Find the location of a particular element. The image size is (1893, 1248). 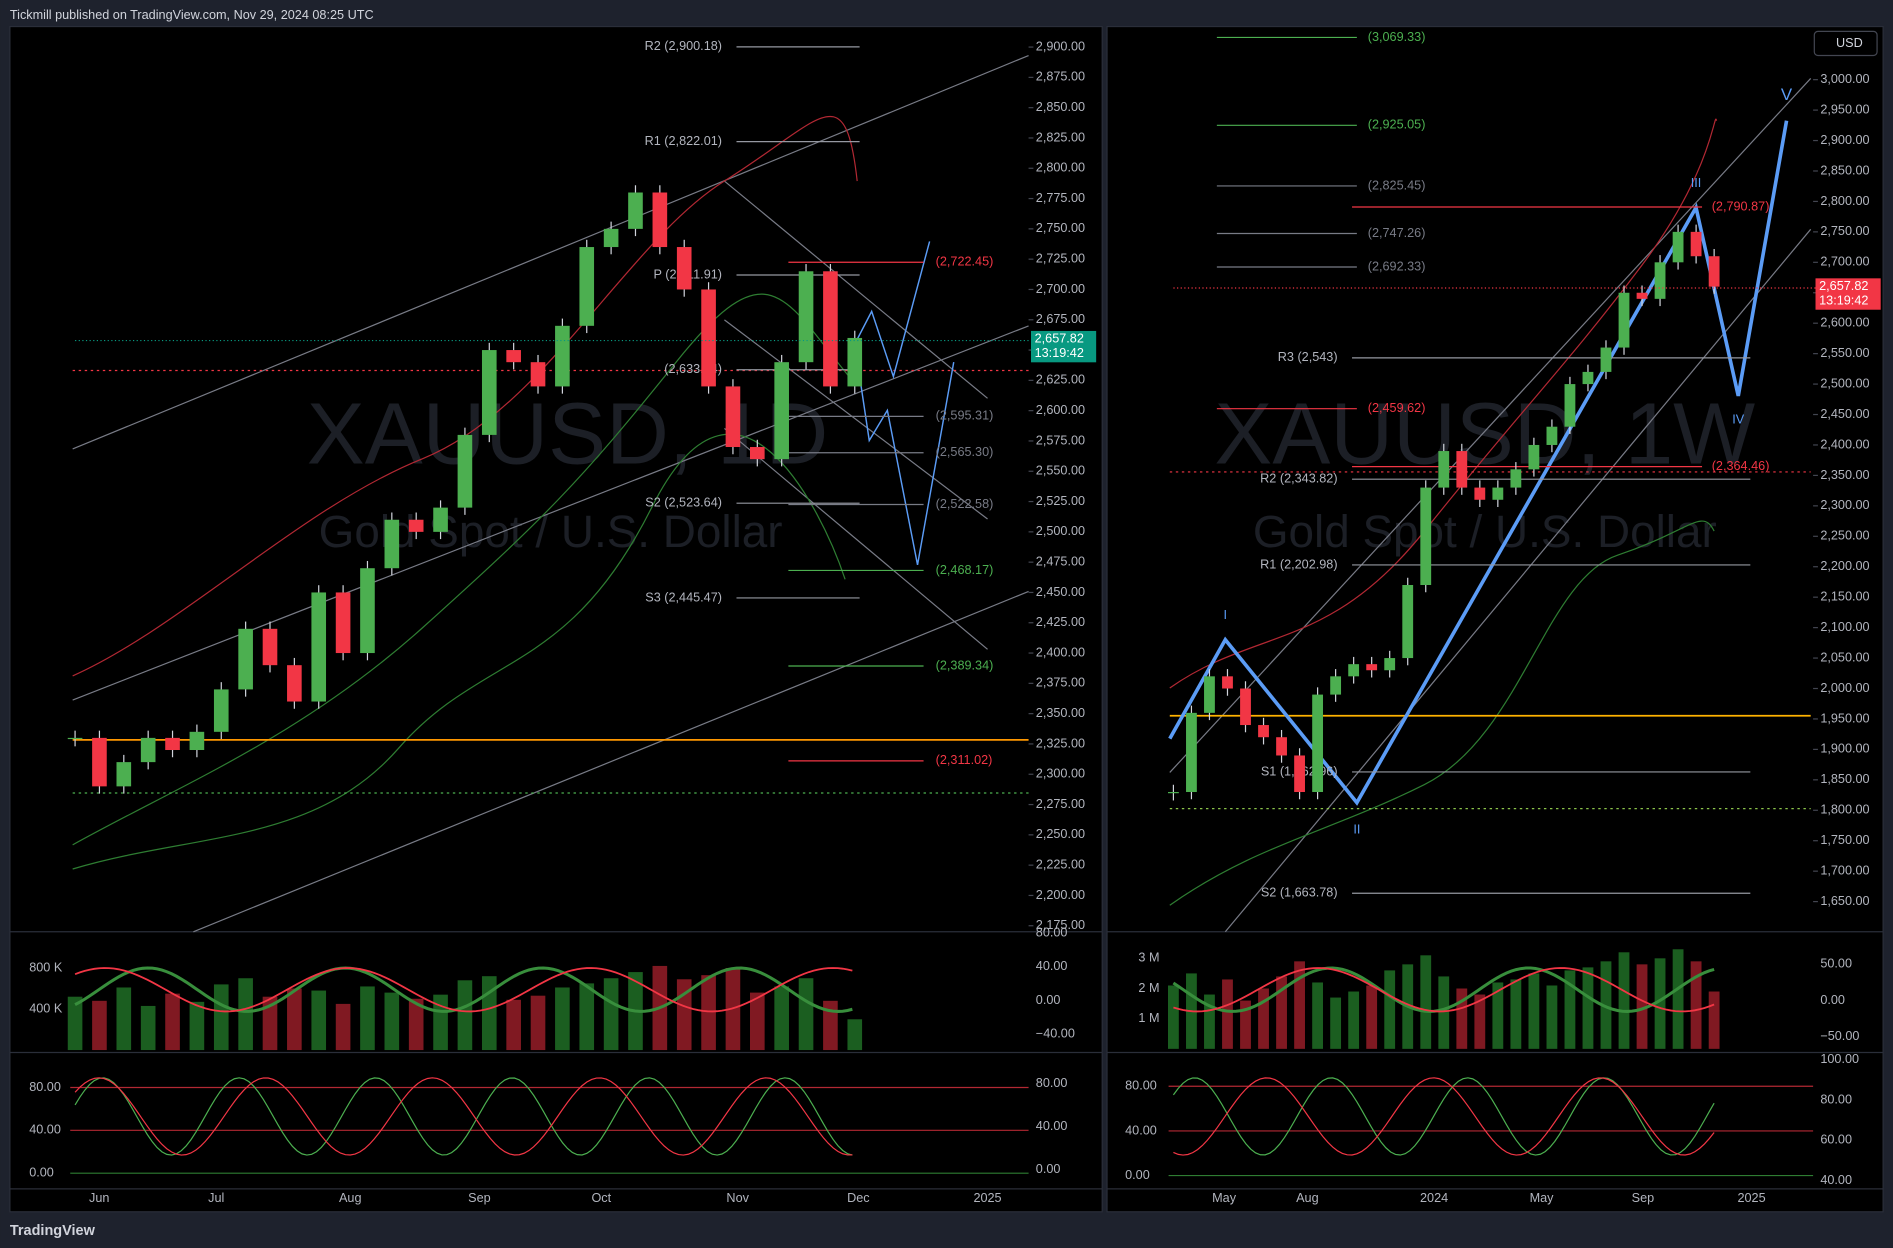

wave-label: III is located at coordinates (1696, 183).